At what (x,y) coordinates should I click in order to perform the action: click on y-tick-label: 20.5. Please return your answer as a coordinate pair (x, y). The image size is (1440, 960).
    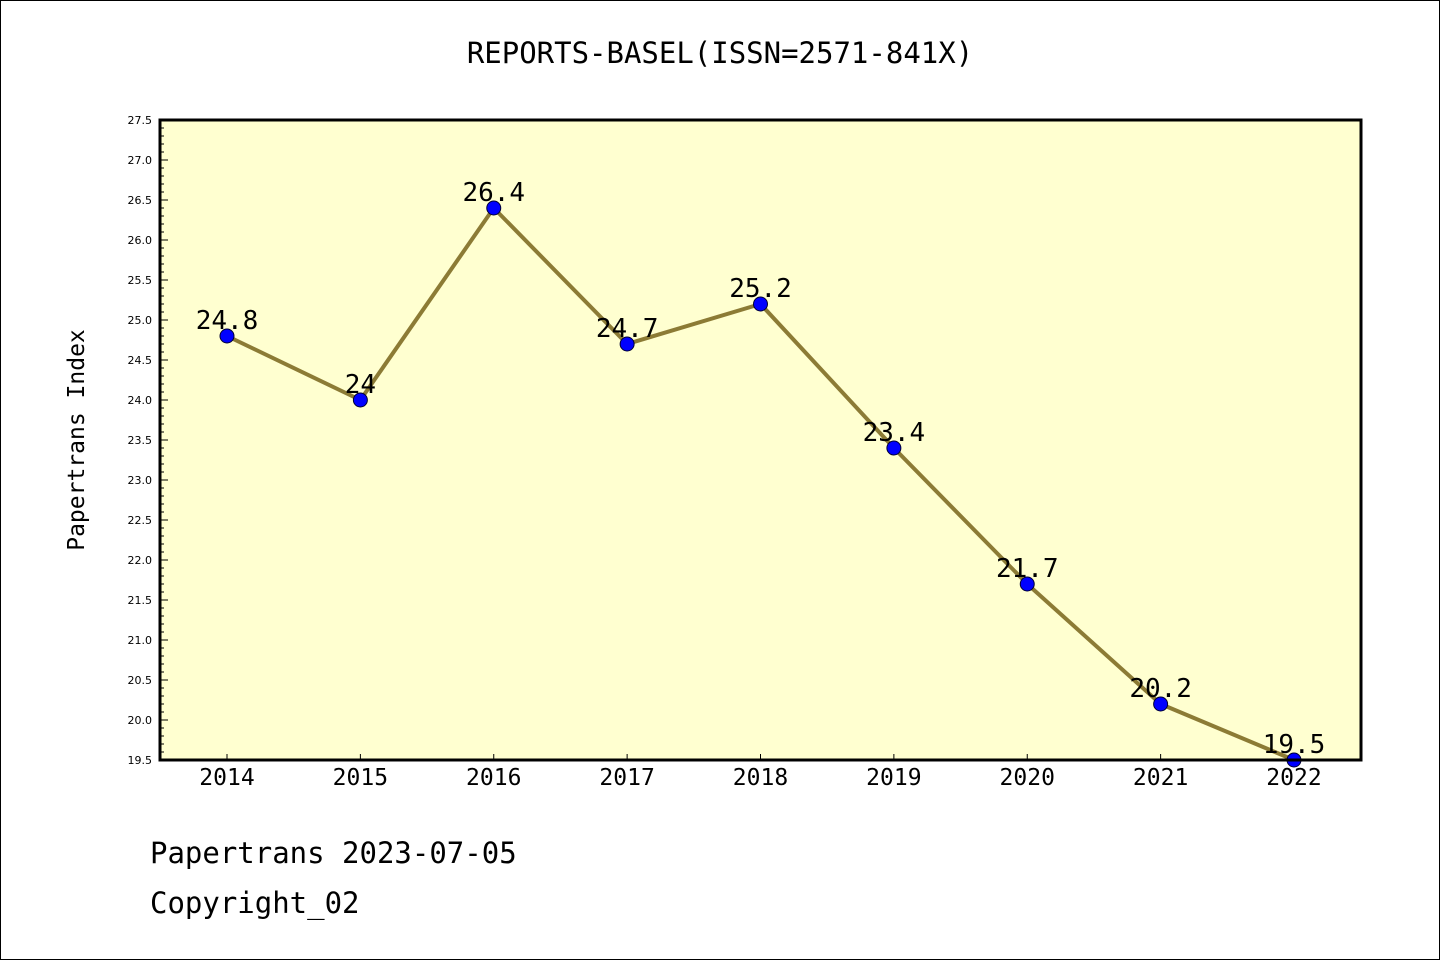
    Looking at the image, I should click on (140, 680).